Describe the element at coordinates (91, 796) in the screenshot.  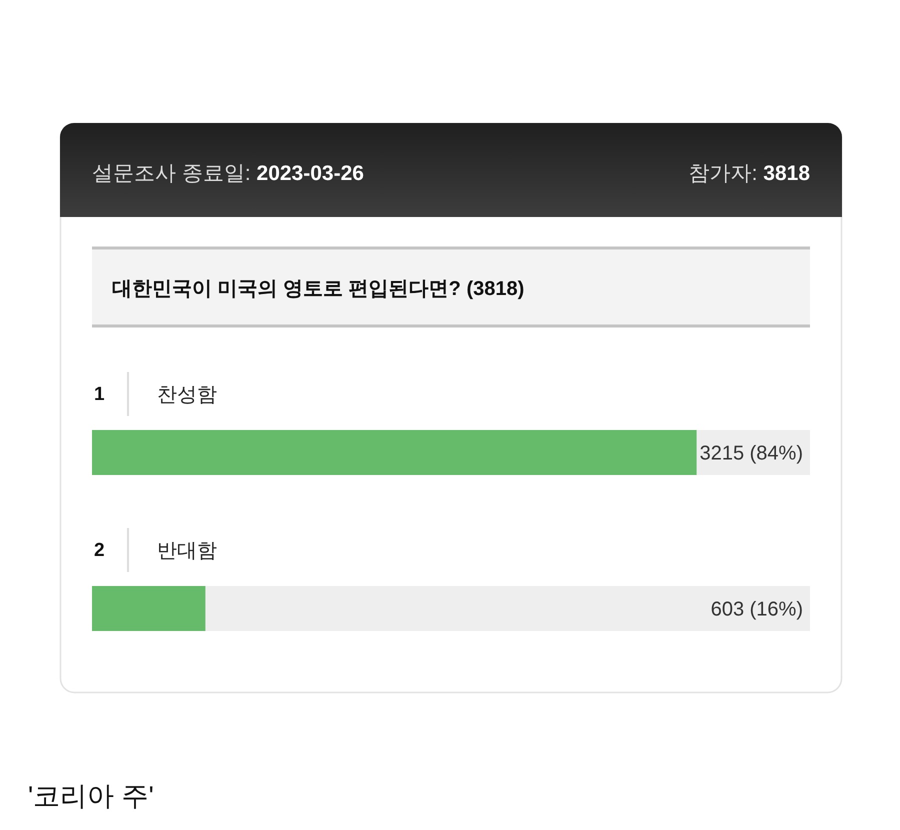
I see `text: '코리아 주'` at that location.